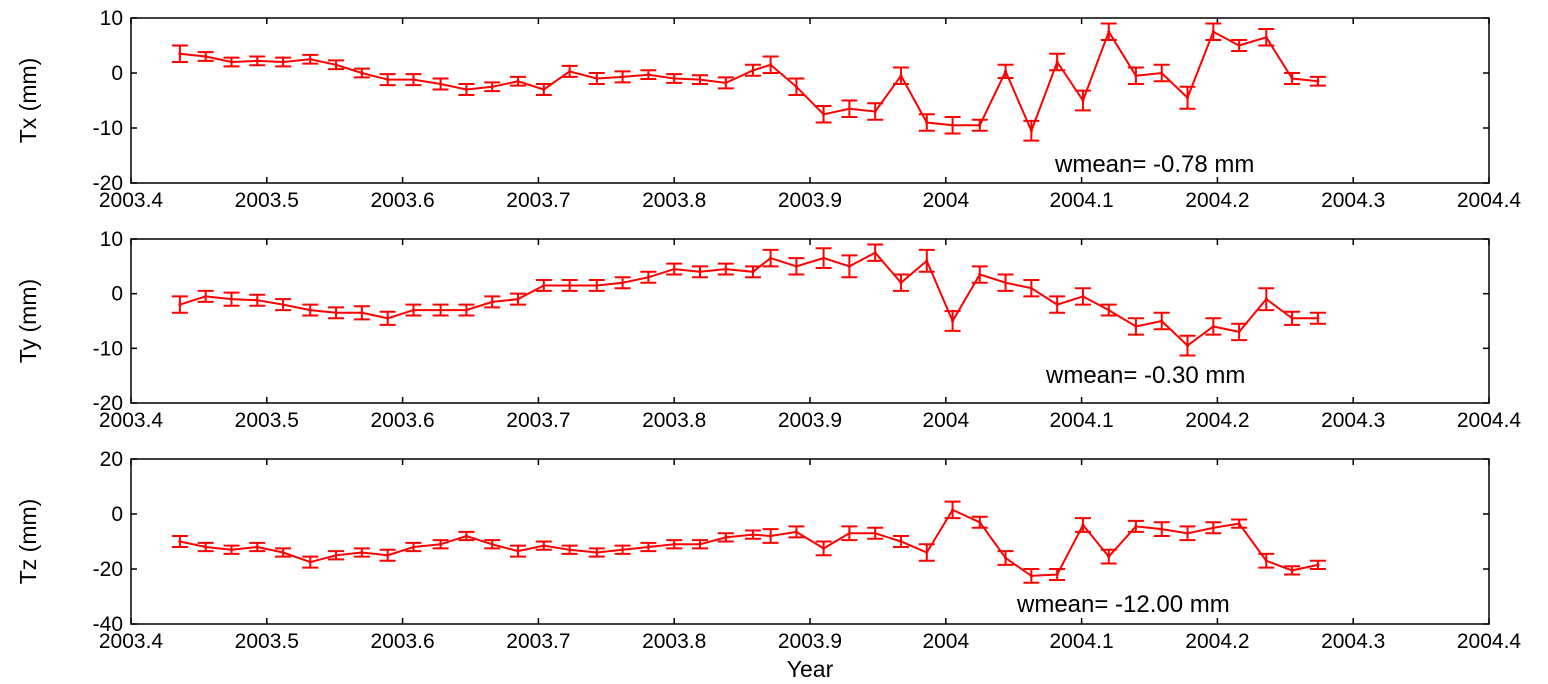 This screenshot has height=684, width=1548. What do you see at coordinates (1353, 200) in the screenshot?
I see `tx-x-tick-label: 2004.3` at bounding box center [1353, 200].